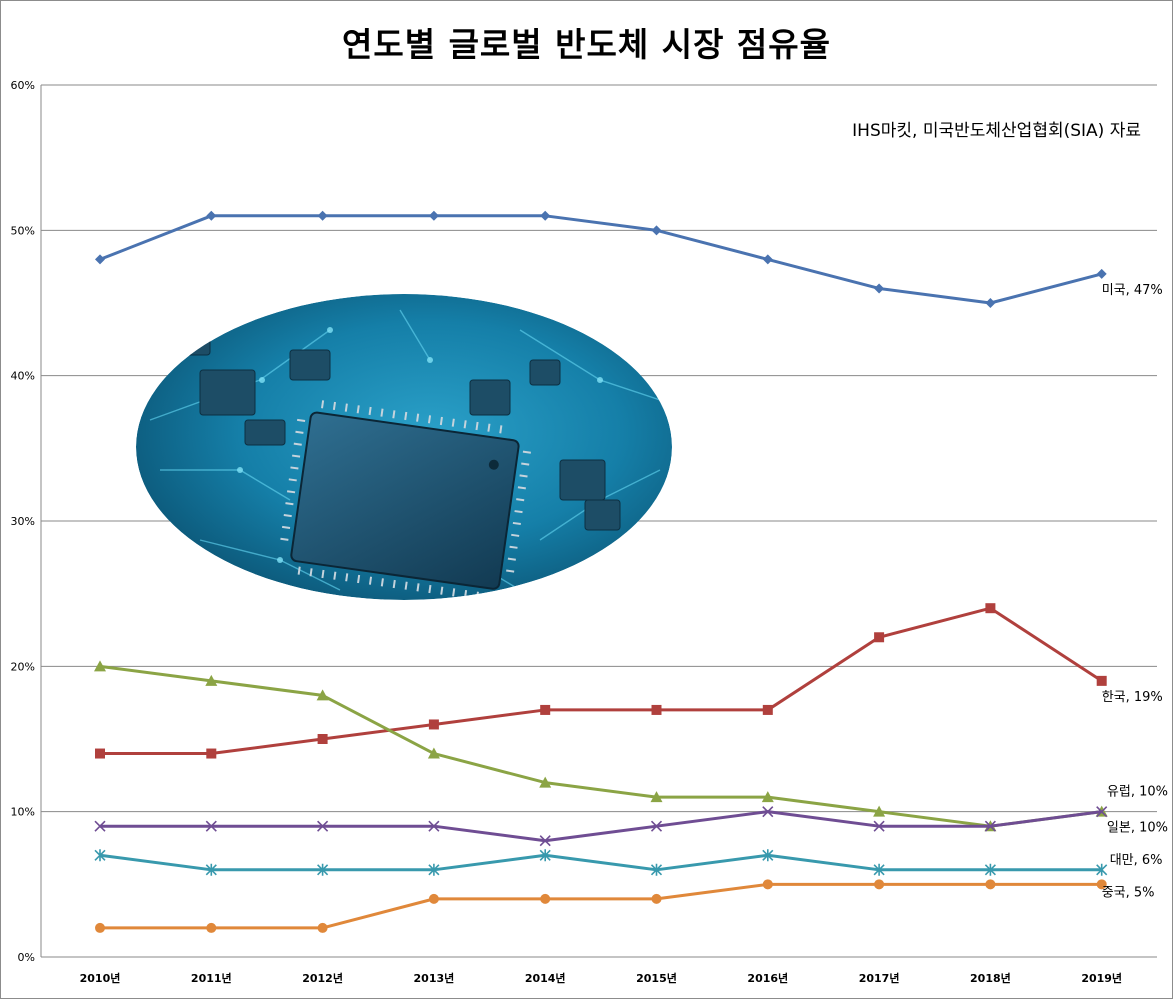 The height and width of the screenshot is (999, 1173). What do you see at coordinates (1137, 792) in the screenshot?
I see `end-label-유럽: 유럽, 10%` at bounding box center [1137, 792].